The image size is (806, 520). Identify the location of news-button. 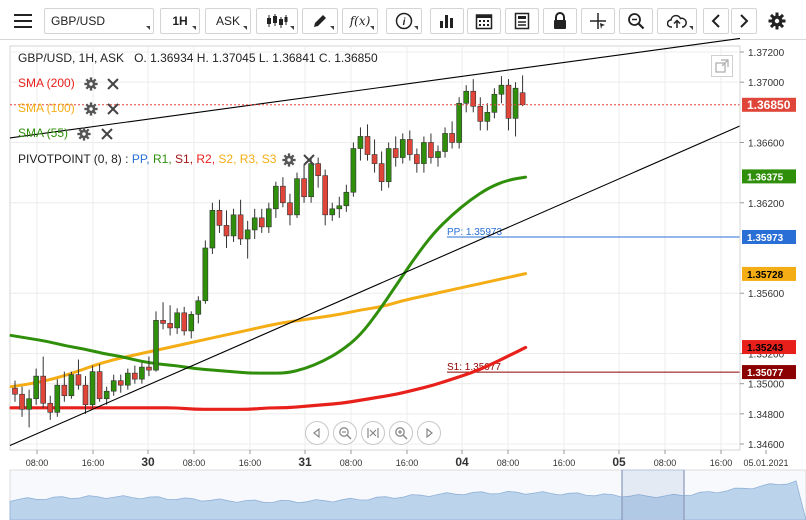
(522, 21).